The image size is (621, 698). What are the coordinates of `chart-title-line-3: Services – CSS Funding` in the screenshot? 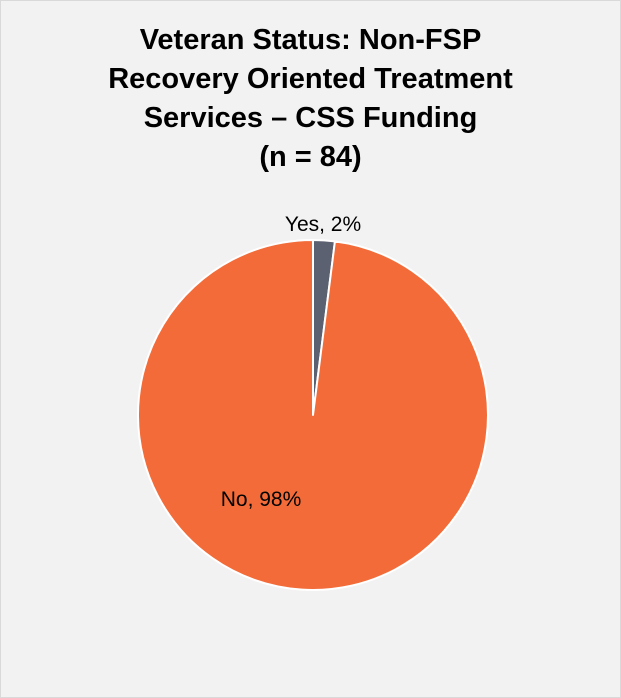 It's located at (310, 118).